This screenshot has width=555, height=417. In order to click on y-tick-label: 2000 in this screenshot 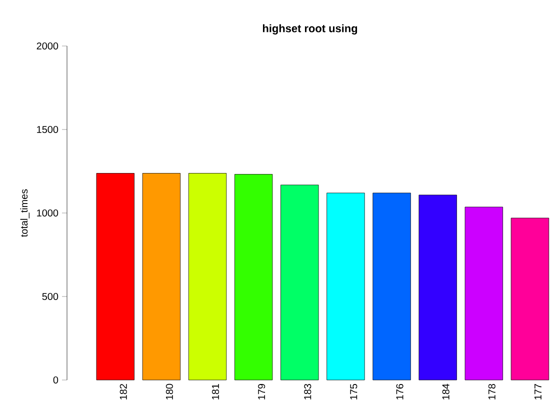, I will do `click(47, 46)`.